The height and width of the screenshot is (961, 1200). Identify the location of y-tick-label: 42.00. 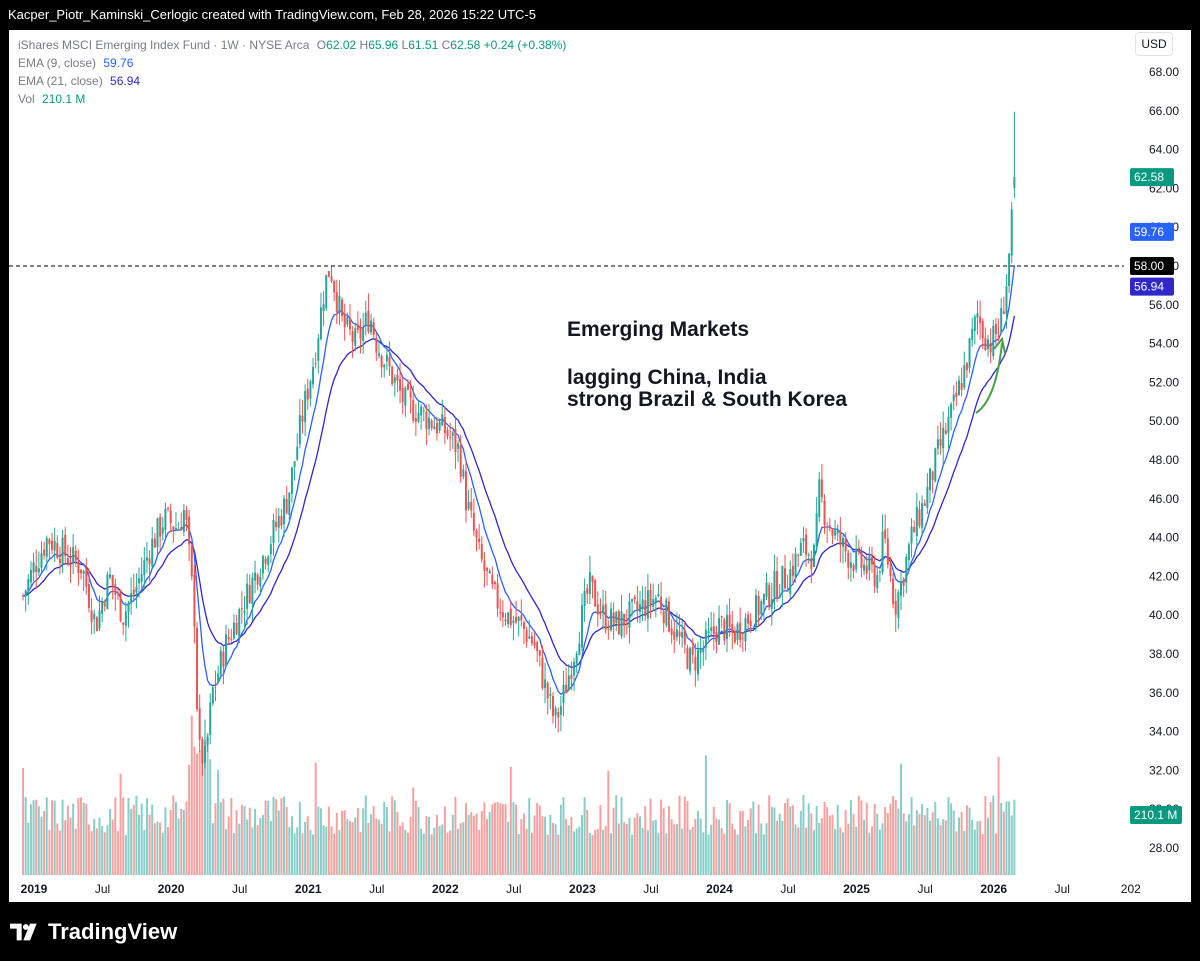
(1164, 576).